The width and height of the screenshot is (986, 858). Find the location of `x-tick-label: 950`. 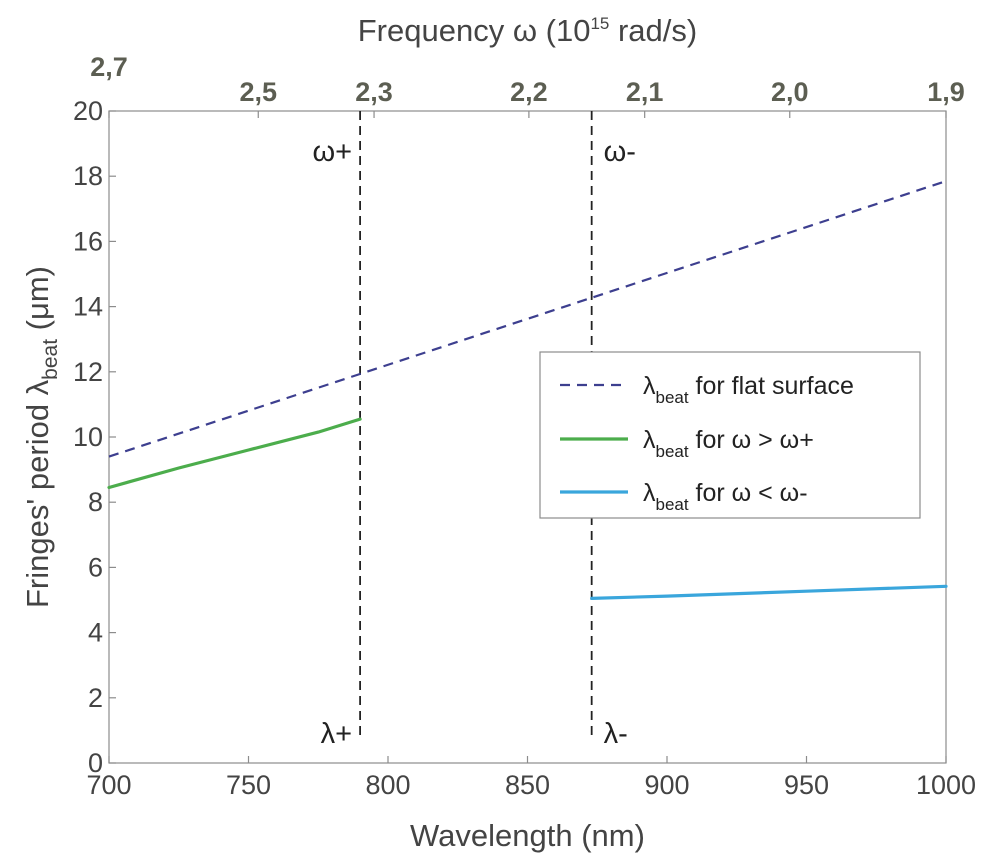

x-tick-label: 950 is located at coordinates (806, 785).